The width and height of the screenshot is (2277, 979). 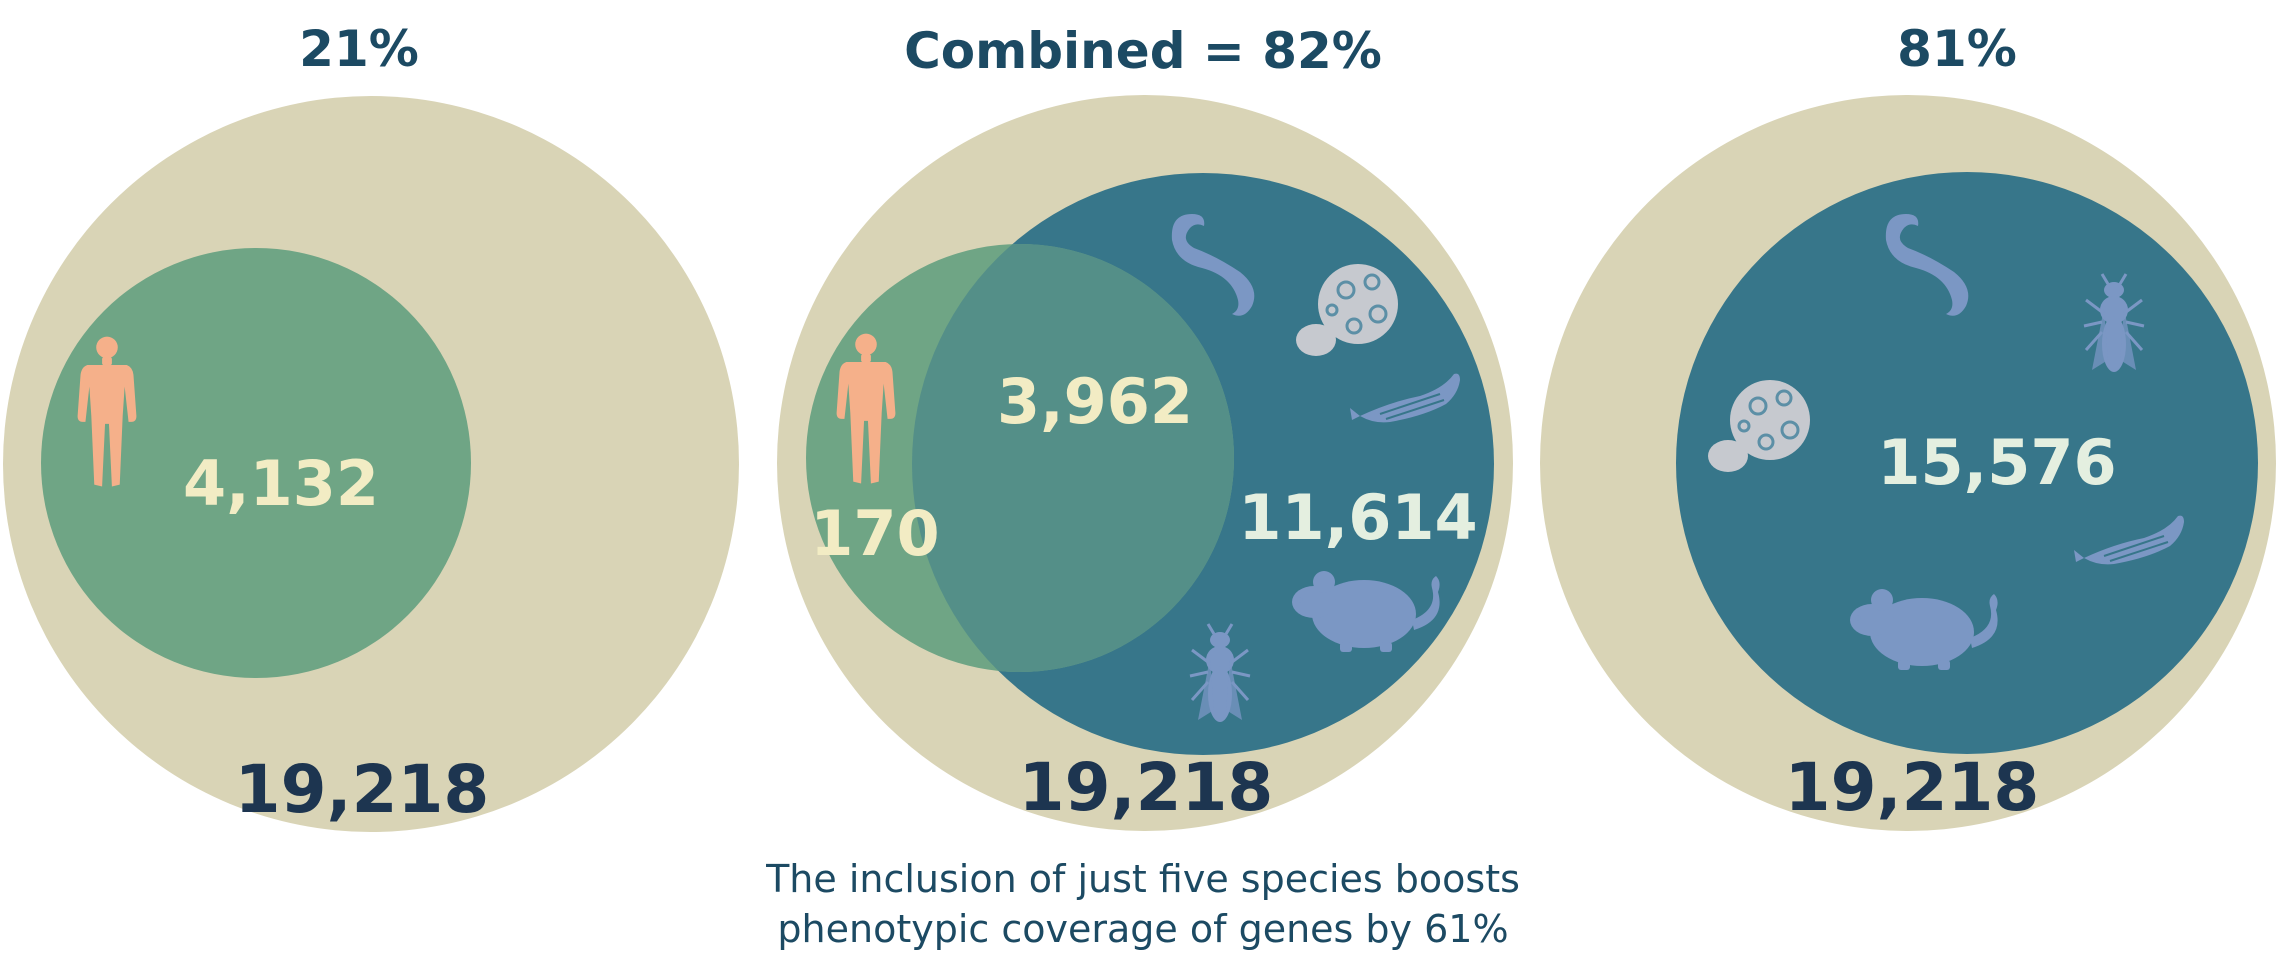 I want to click on human-genes-circle, so click(x=256, y=463).